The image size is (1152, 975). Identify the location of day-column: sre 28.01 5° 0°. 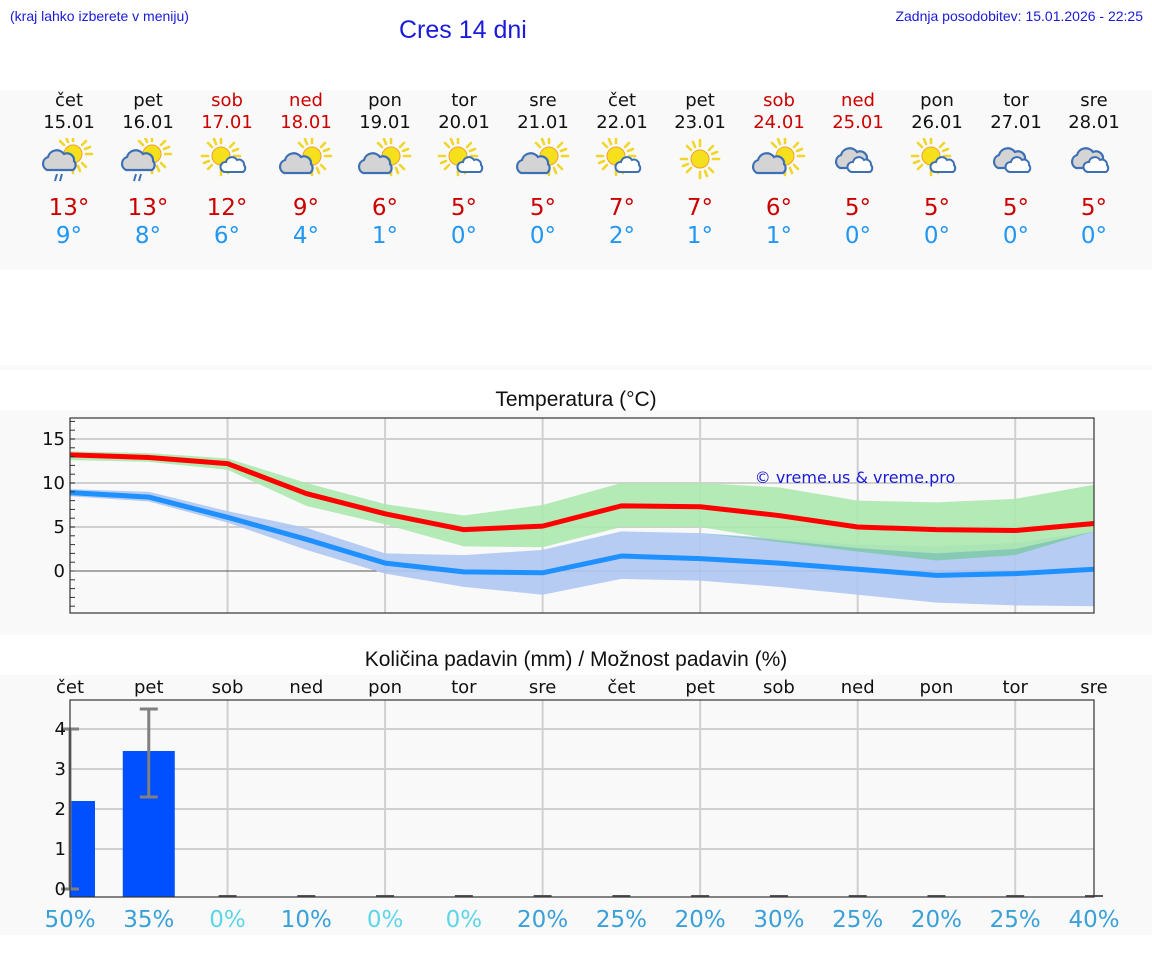
(1094, 170).